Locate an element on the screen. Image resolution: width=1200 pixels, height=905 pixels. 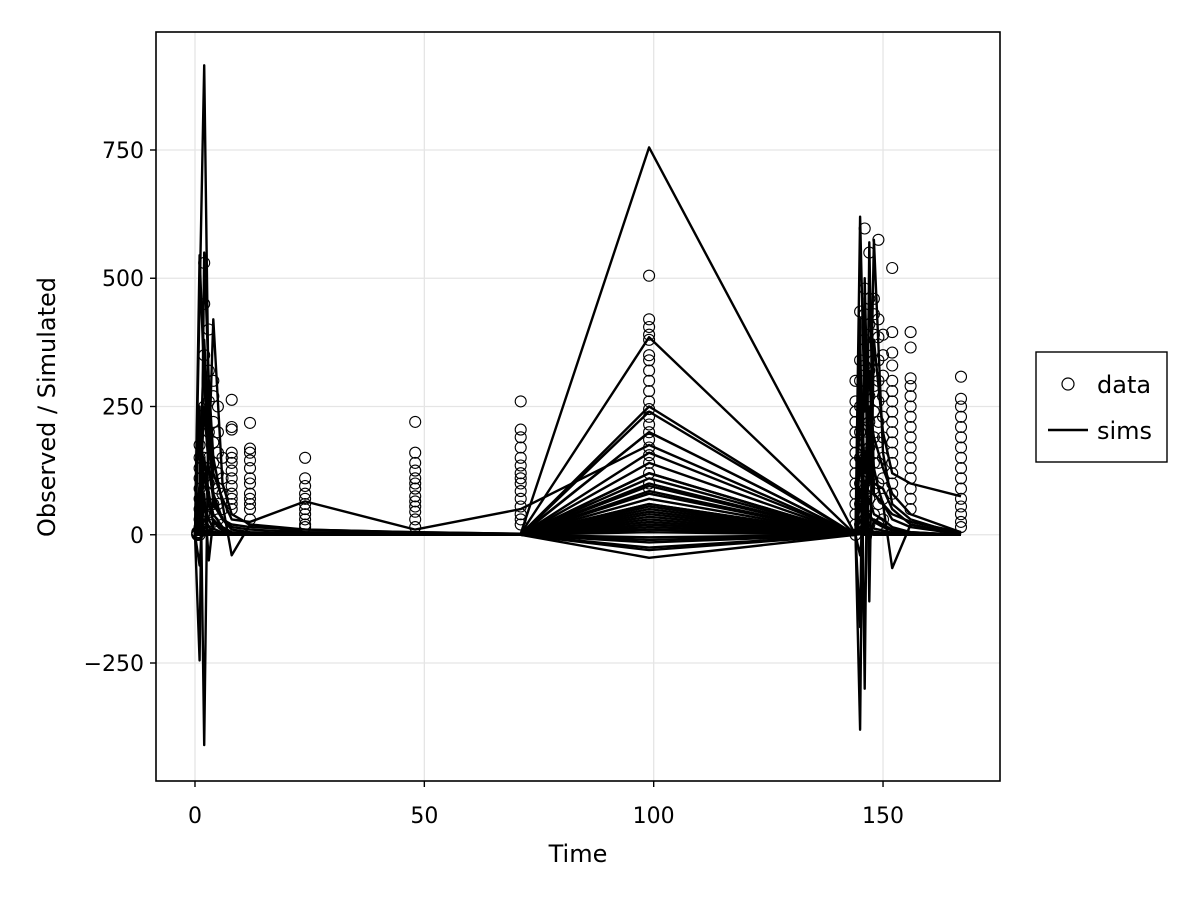
x-axis-title: Time is located at coordinates (578, 854).